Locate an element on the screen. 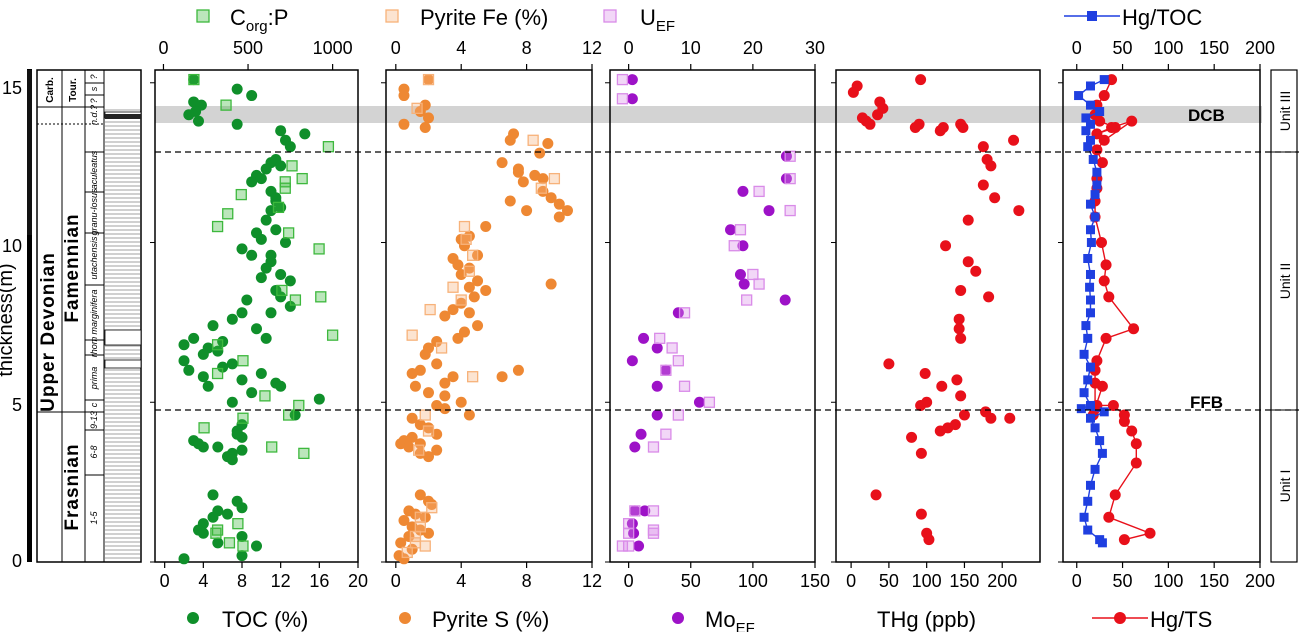 Image resolution: width=1299 pixels, height=632 pixels. panel-frame is located at coordinates (256, 316).